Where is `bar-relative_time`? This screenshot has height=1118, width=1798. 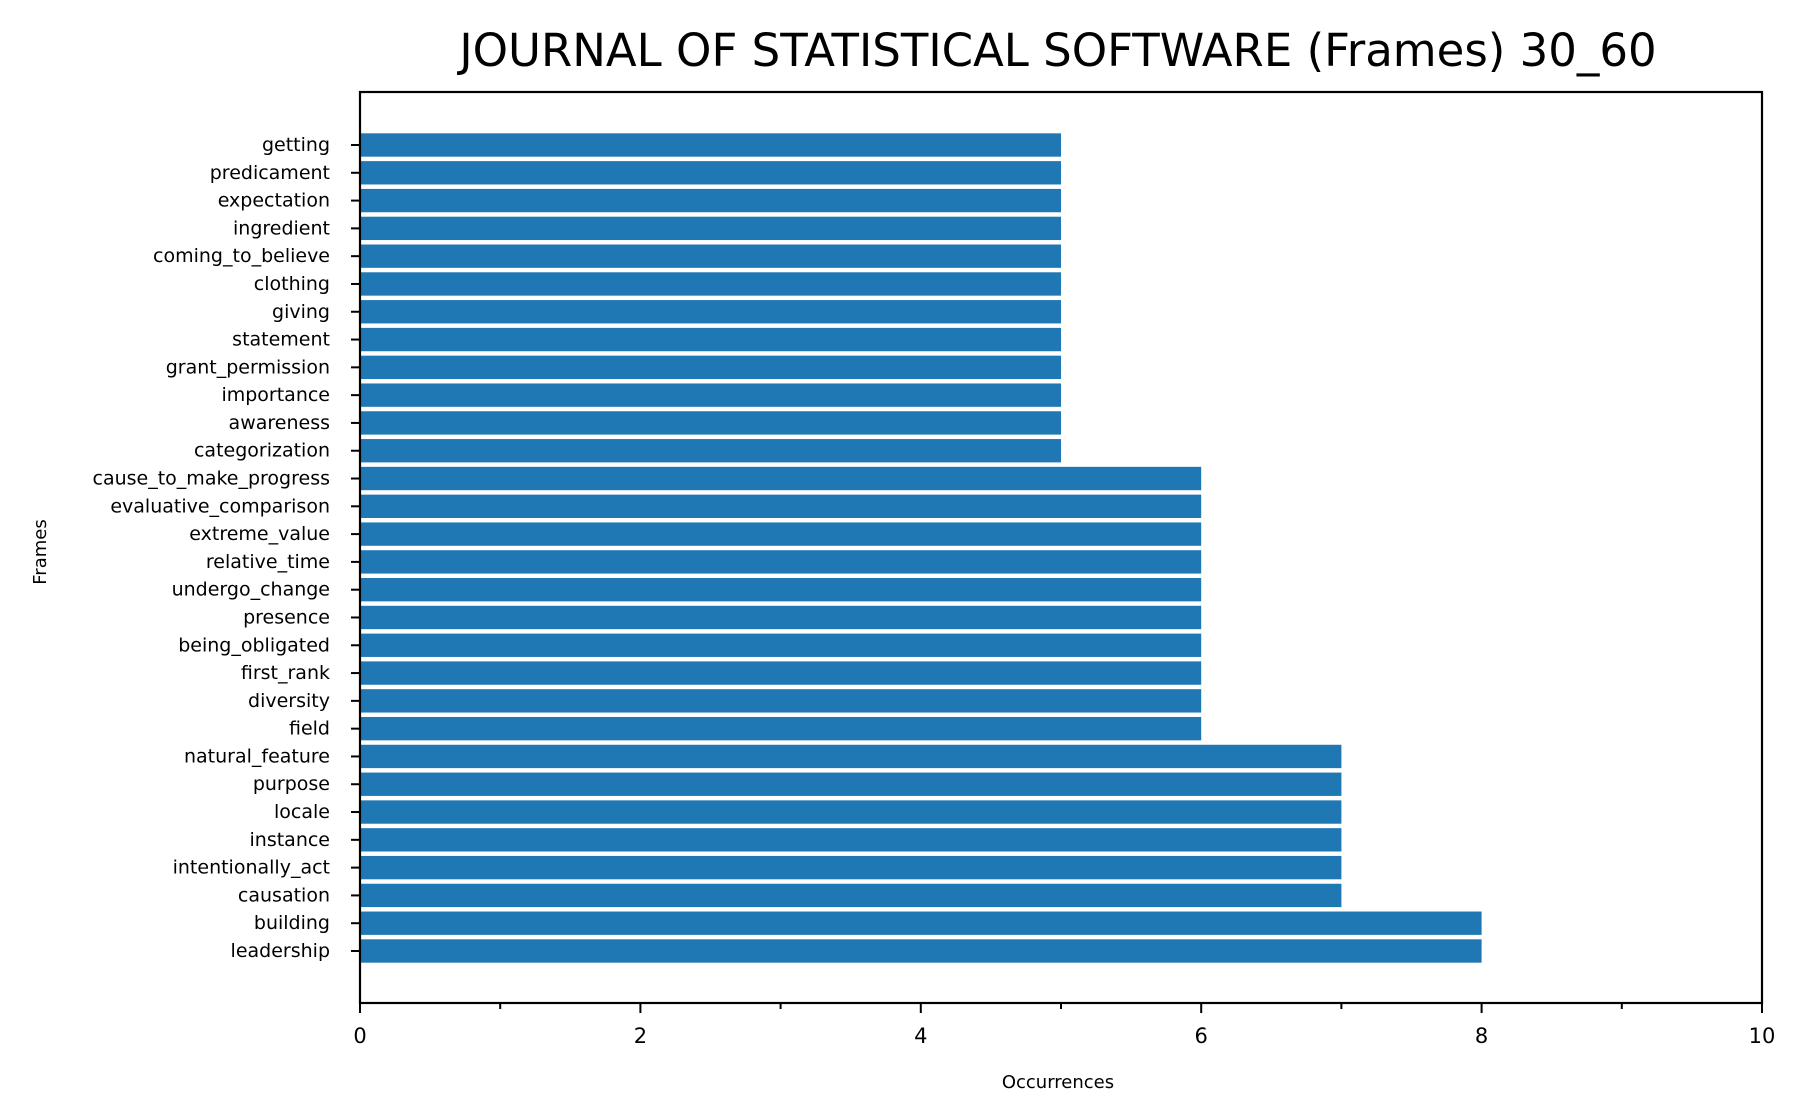 bar-relative_time is located at coordinates (781, 562).